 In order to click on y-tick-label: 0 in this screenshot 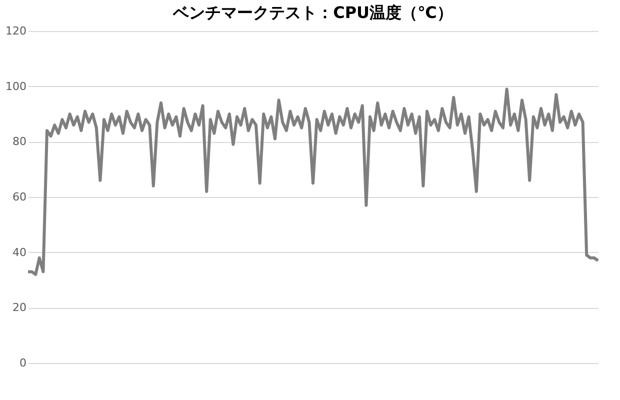, I will do `click(23, 363)`.